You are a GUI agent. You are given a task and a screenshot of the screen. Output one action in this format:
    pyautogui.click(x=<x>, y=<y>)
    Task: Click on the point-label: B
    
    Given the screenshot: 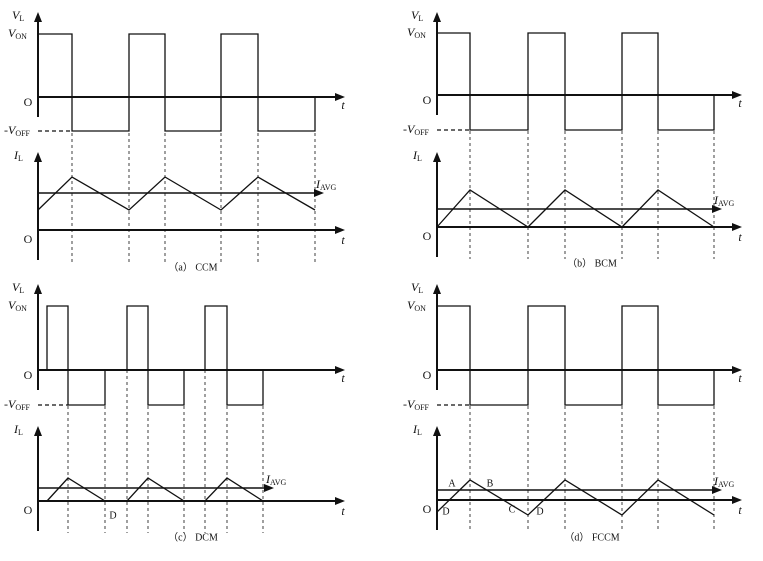 What is the action you would take?
    pyautogui.click(x=490, y=483)
    